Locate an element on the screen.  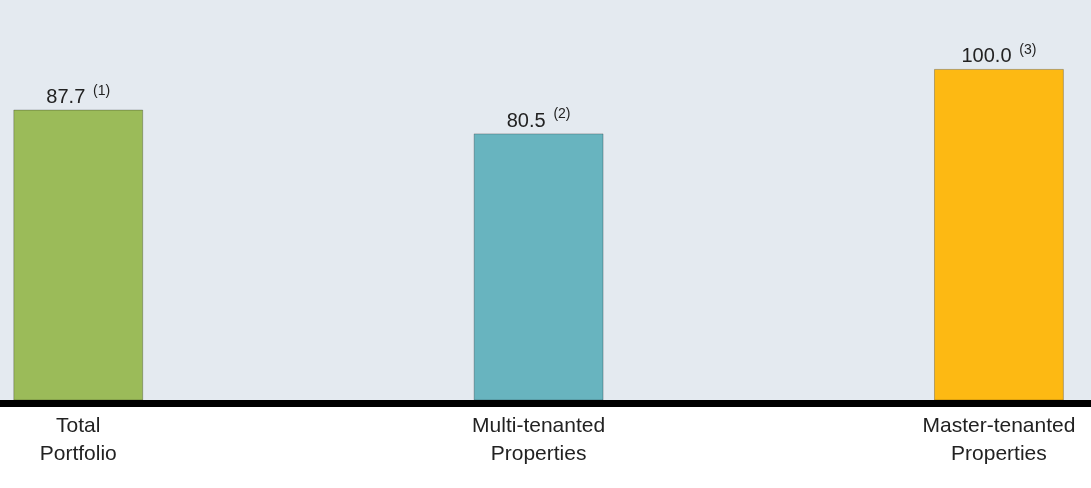
data-label: 80.5$^{(2)}$ is located at coordinates (538, 118).